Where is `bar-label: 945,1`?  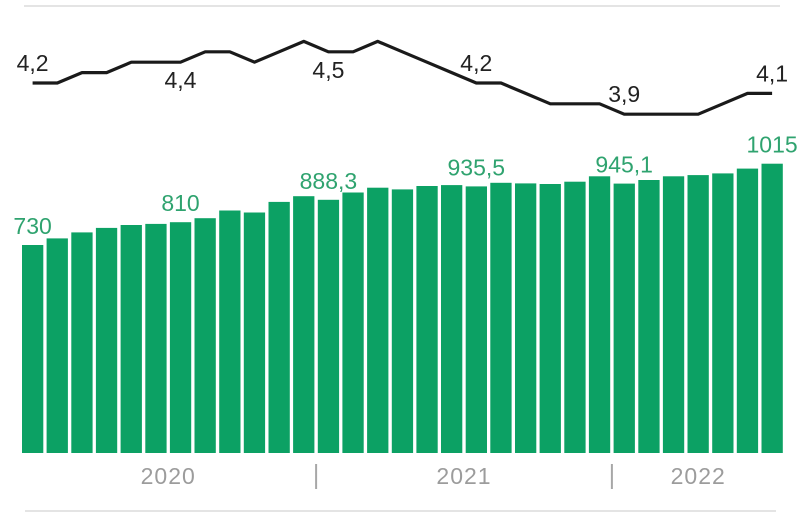 bar-label: 945,1 is located at coordinates (624, 165).